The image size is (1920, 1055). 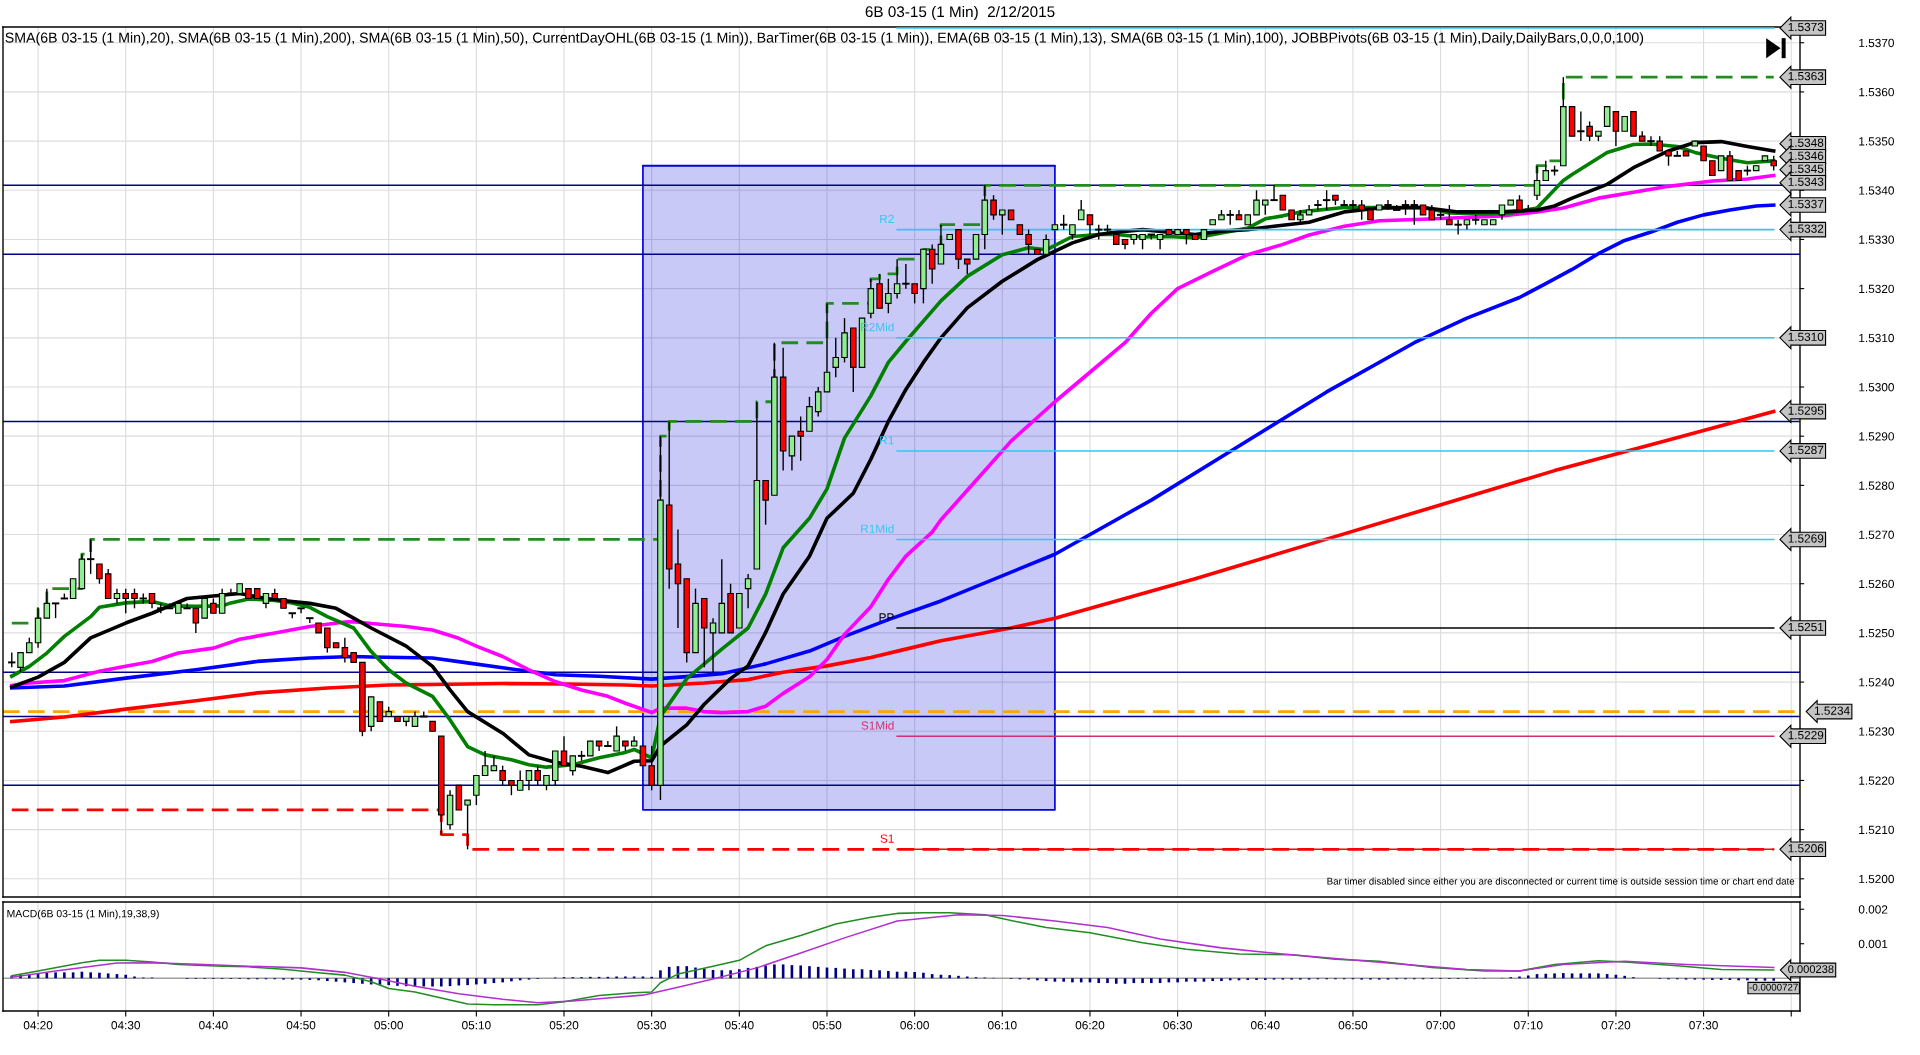 What do you see at coordinates (1806, 168) in the screenshot?
I see `text: 1.5345` at bounding box center [1806, 168].